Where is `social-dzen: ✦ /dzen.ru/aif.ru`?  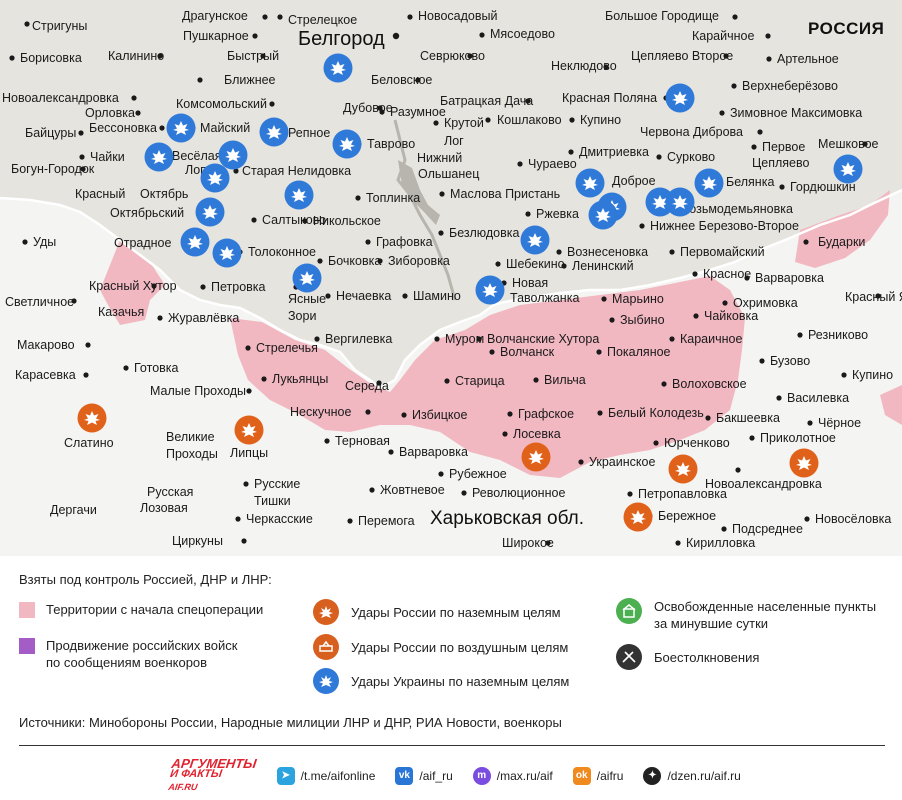 social-dzen: ✦ /dzen.ru/aif.ru is located at coordinates (692, 775).